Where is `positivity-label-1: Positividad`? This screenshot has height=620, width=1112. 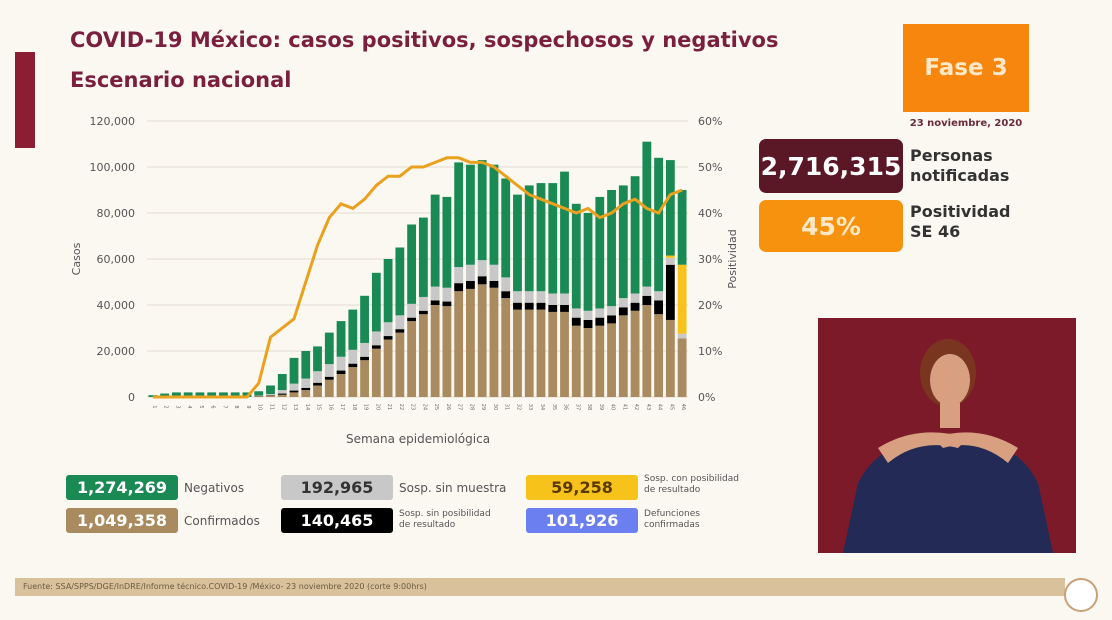 positivity-label-1: Positividad is located at coordinates (960, 211).